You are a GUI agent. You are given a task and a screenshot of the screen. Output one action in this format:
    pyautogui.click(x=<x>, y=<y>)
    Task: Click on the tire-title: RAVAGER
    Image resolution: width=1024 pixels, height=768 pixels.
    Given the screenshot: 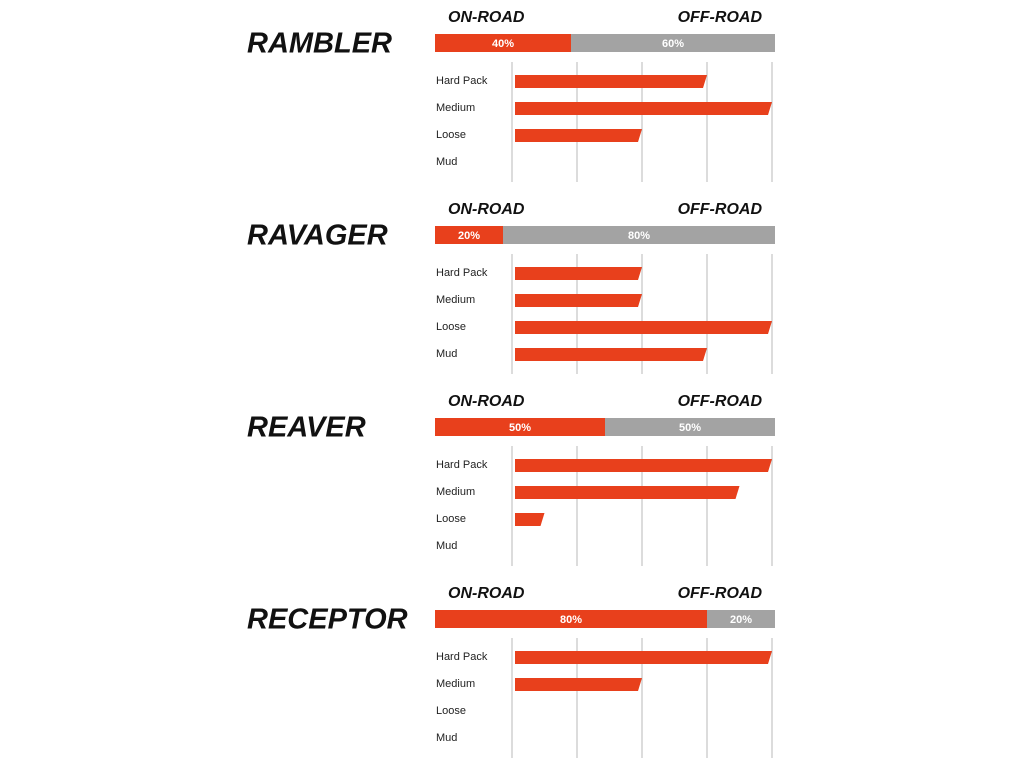 What is the action you would take?
    pyautogui.click(x=317, y=236)
    